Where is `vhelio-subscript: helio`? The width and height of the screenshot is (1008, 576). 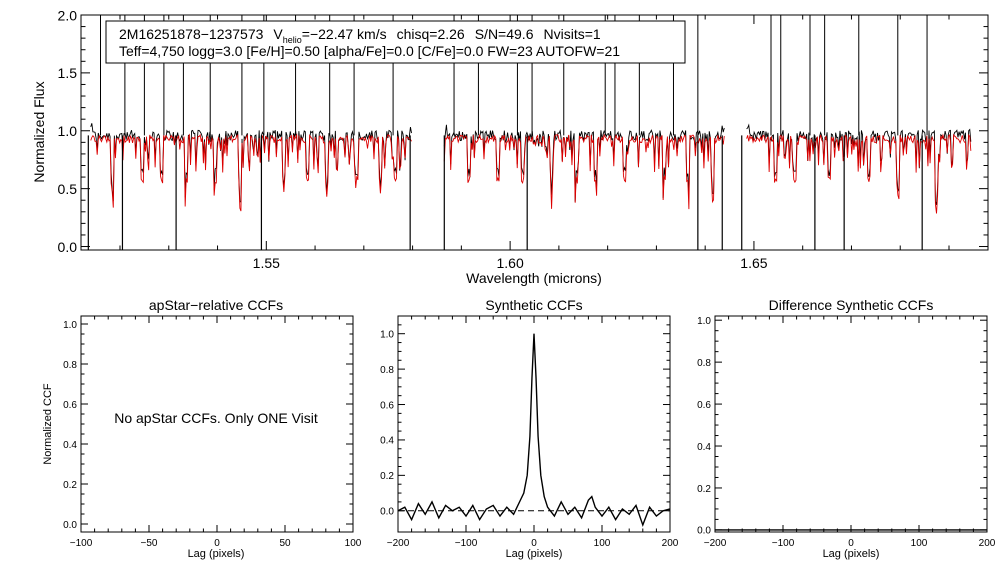 vhelio-subscript: helio is located at coordinates (292, 40).